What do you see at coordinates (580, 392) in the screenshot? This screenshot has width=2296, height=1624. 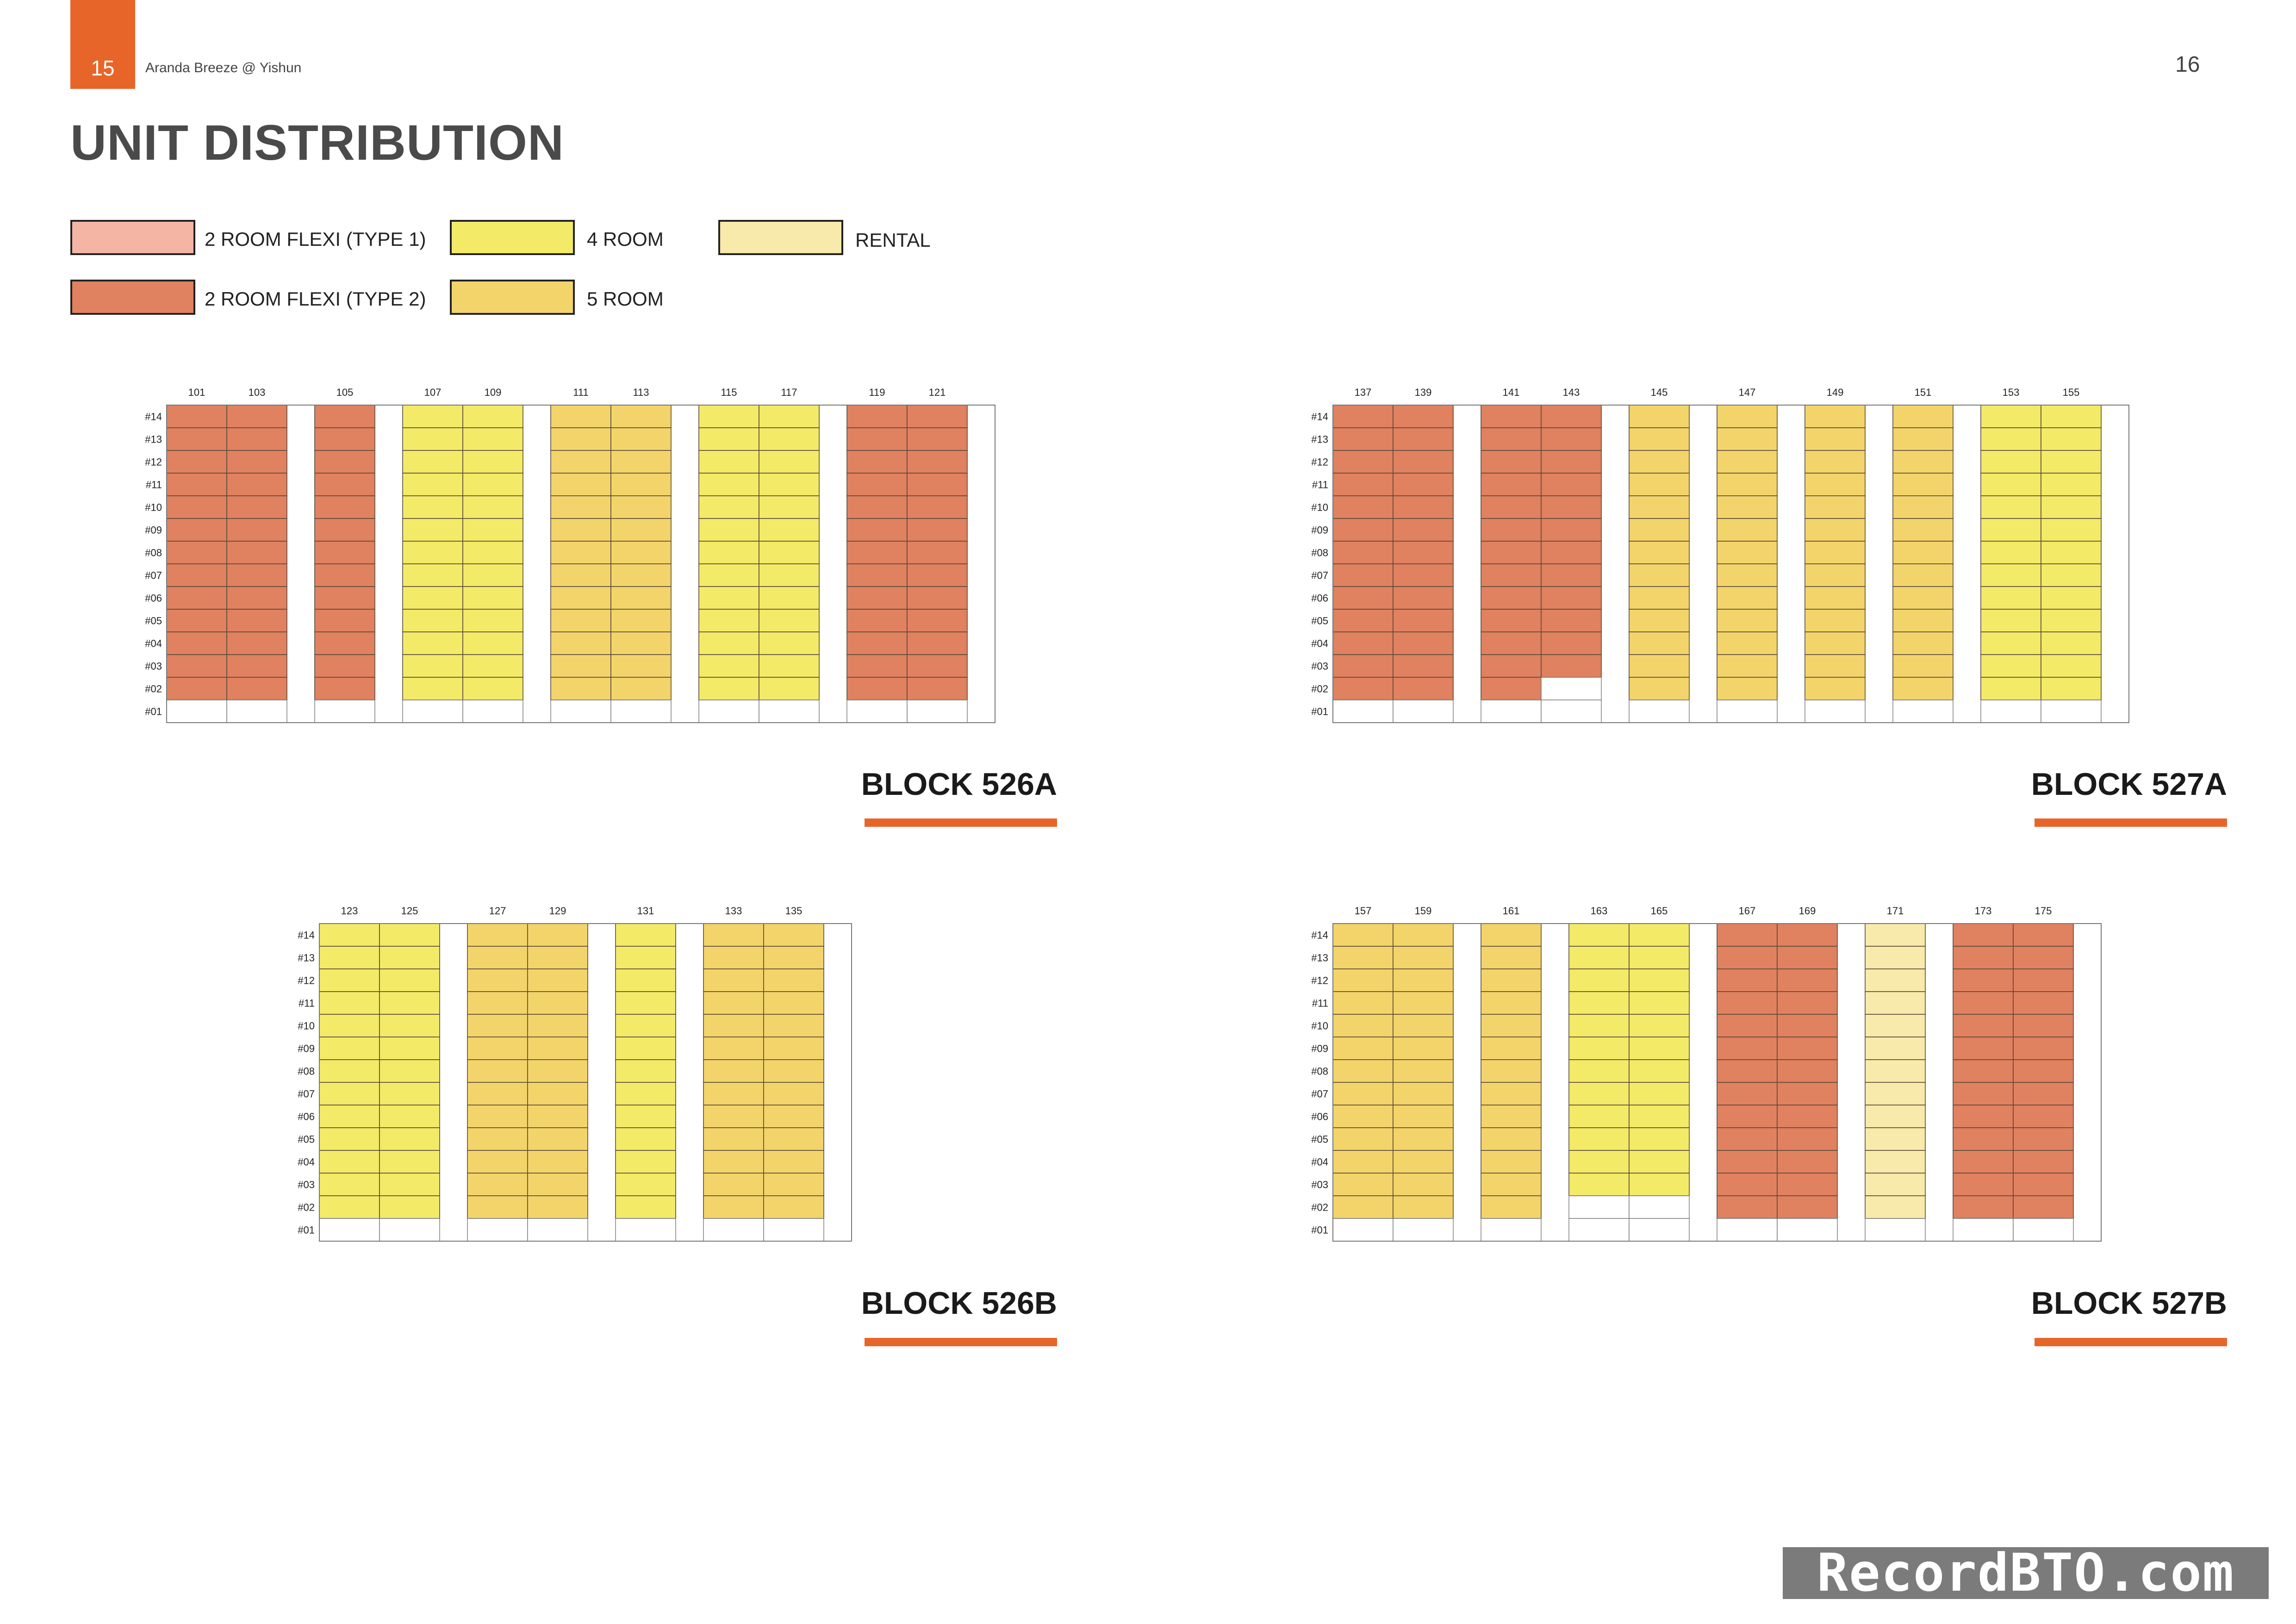 I see `unit-number-label: 111` at bounding box center [580, 392].